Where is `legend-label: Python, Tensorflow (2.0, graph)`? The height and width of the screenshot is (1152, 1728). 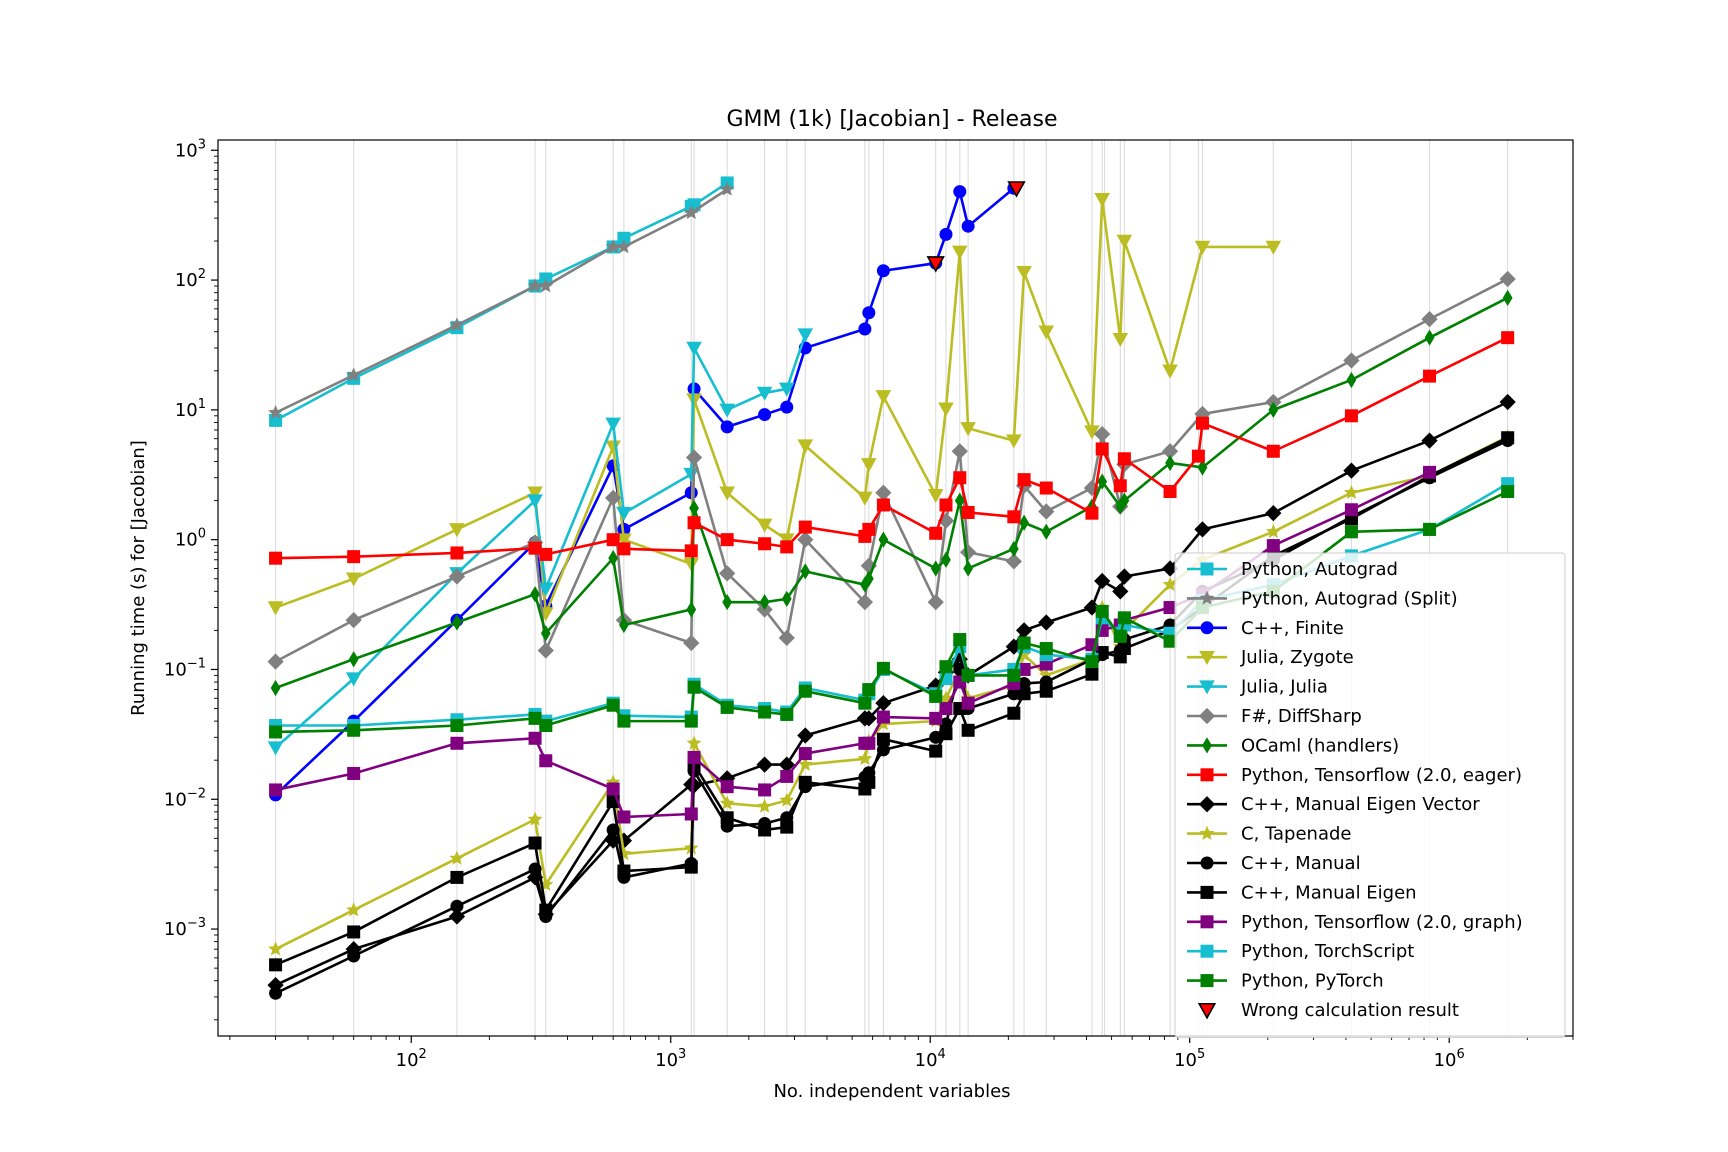 legend-label: Python, Tensorflow (2.0, graph) is located at coordinates (1382, 922).